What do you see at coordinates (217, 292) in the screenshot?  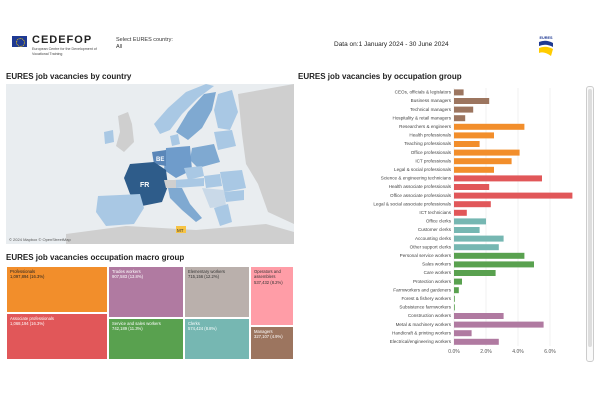 I see `treemap-tile-elementary-workers: Elementary workers 715,156 (12.2%)` at bounding box center [217, 292].